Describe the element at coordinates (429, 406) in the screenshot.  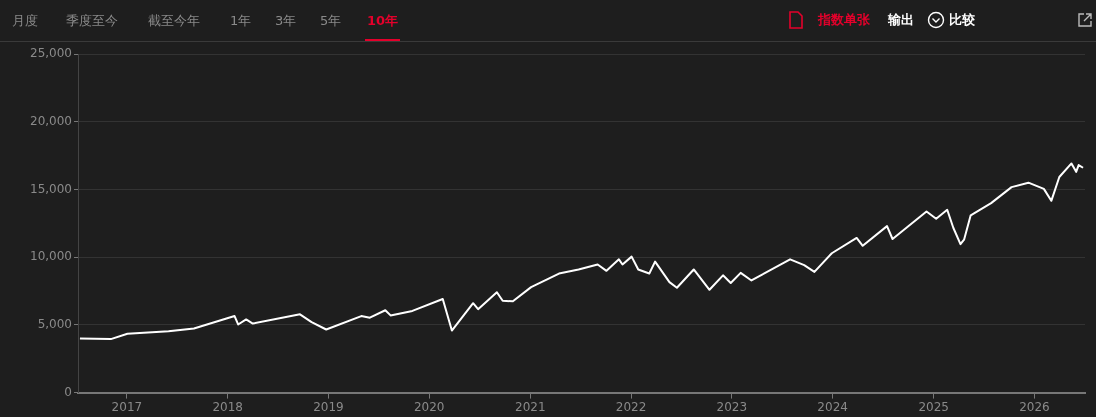
I see `x-tick-label: 2020` at that location.